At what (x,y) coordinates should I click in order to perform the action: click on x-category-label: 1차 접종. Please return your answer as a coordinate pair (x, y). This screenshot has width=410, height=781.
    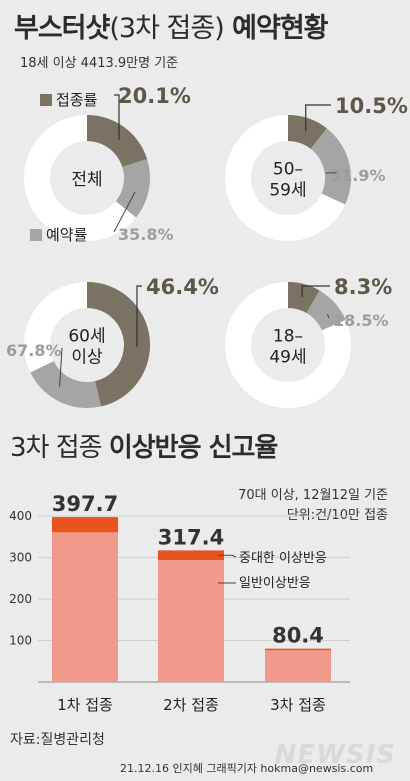
    Looking at the image, I should click on (85, 705).